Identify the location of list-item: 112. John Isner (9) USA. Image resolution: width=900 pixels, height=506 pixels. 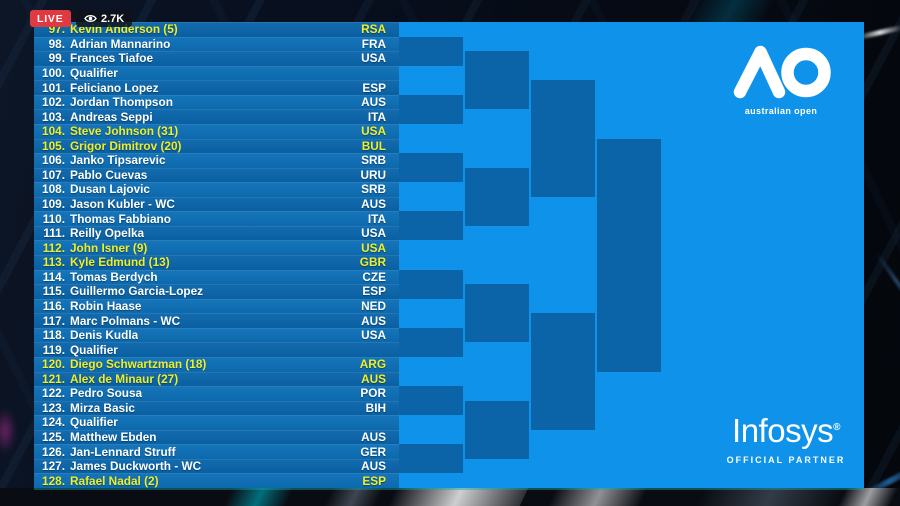
(216, 247).